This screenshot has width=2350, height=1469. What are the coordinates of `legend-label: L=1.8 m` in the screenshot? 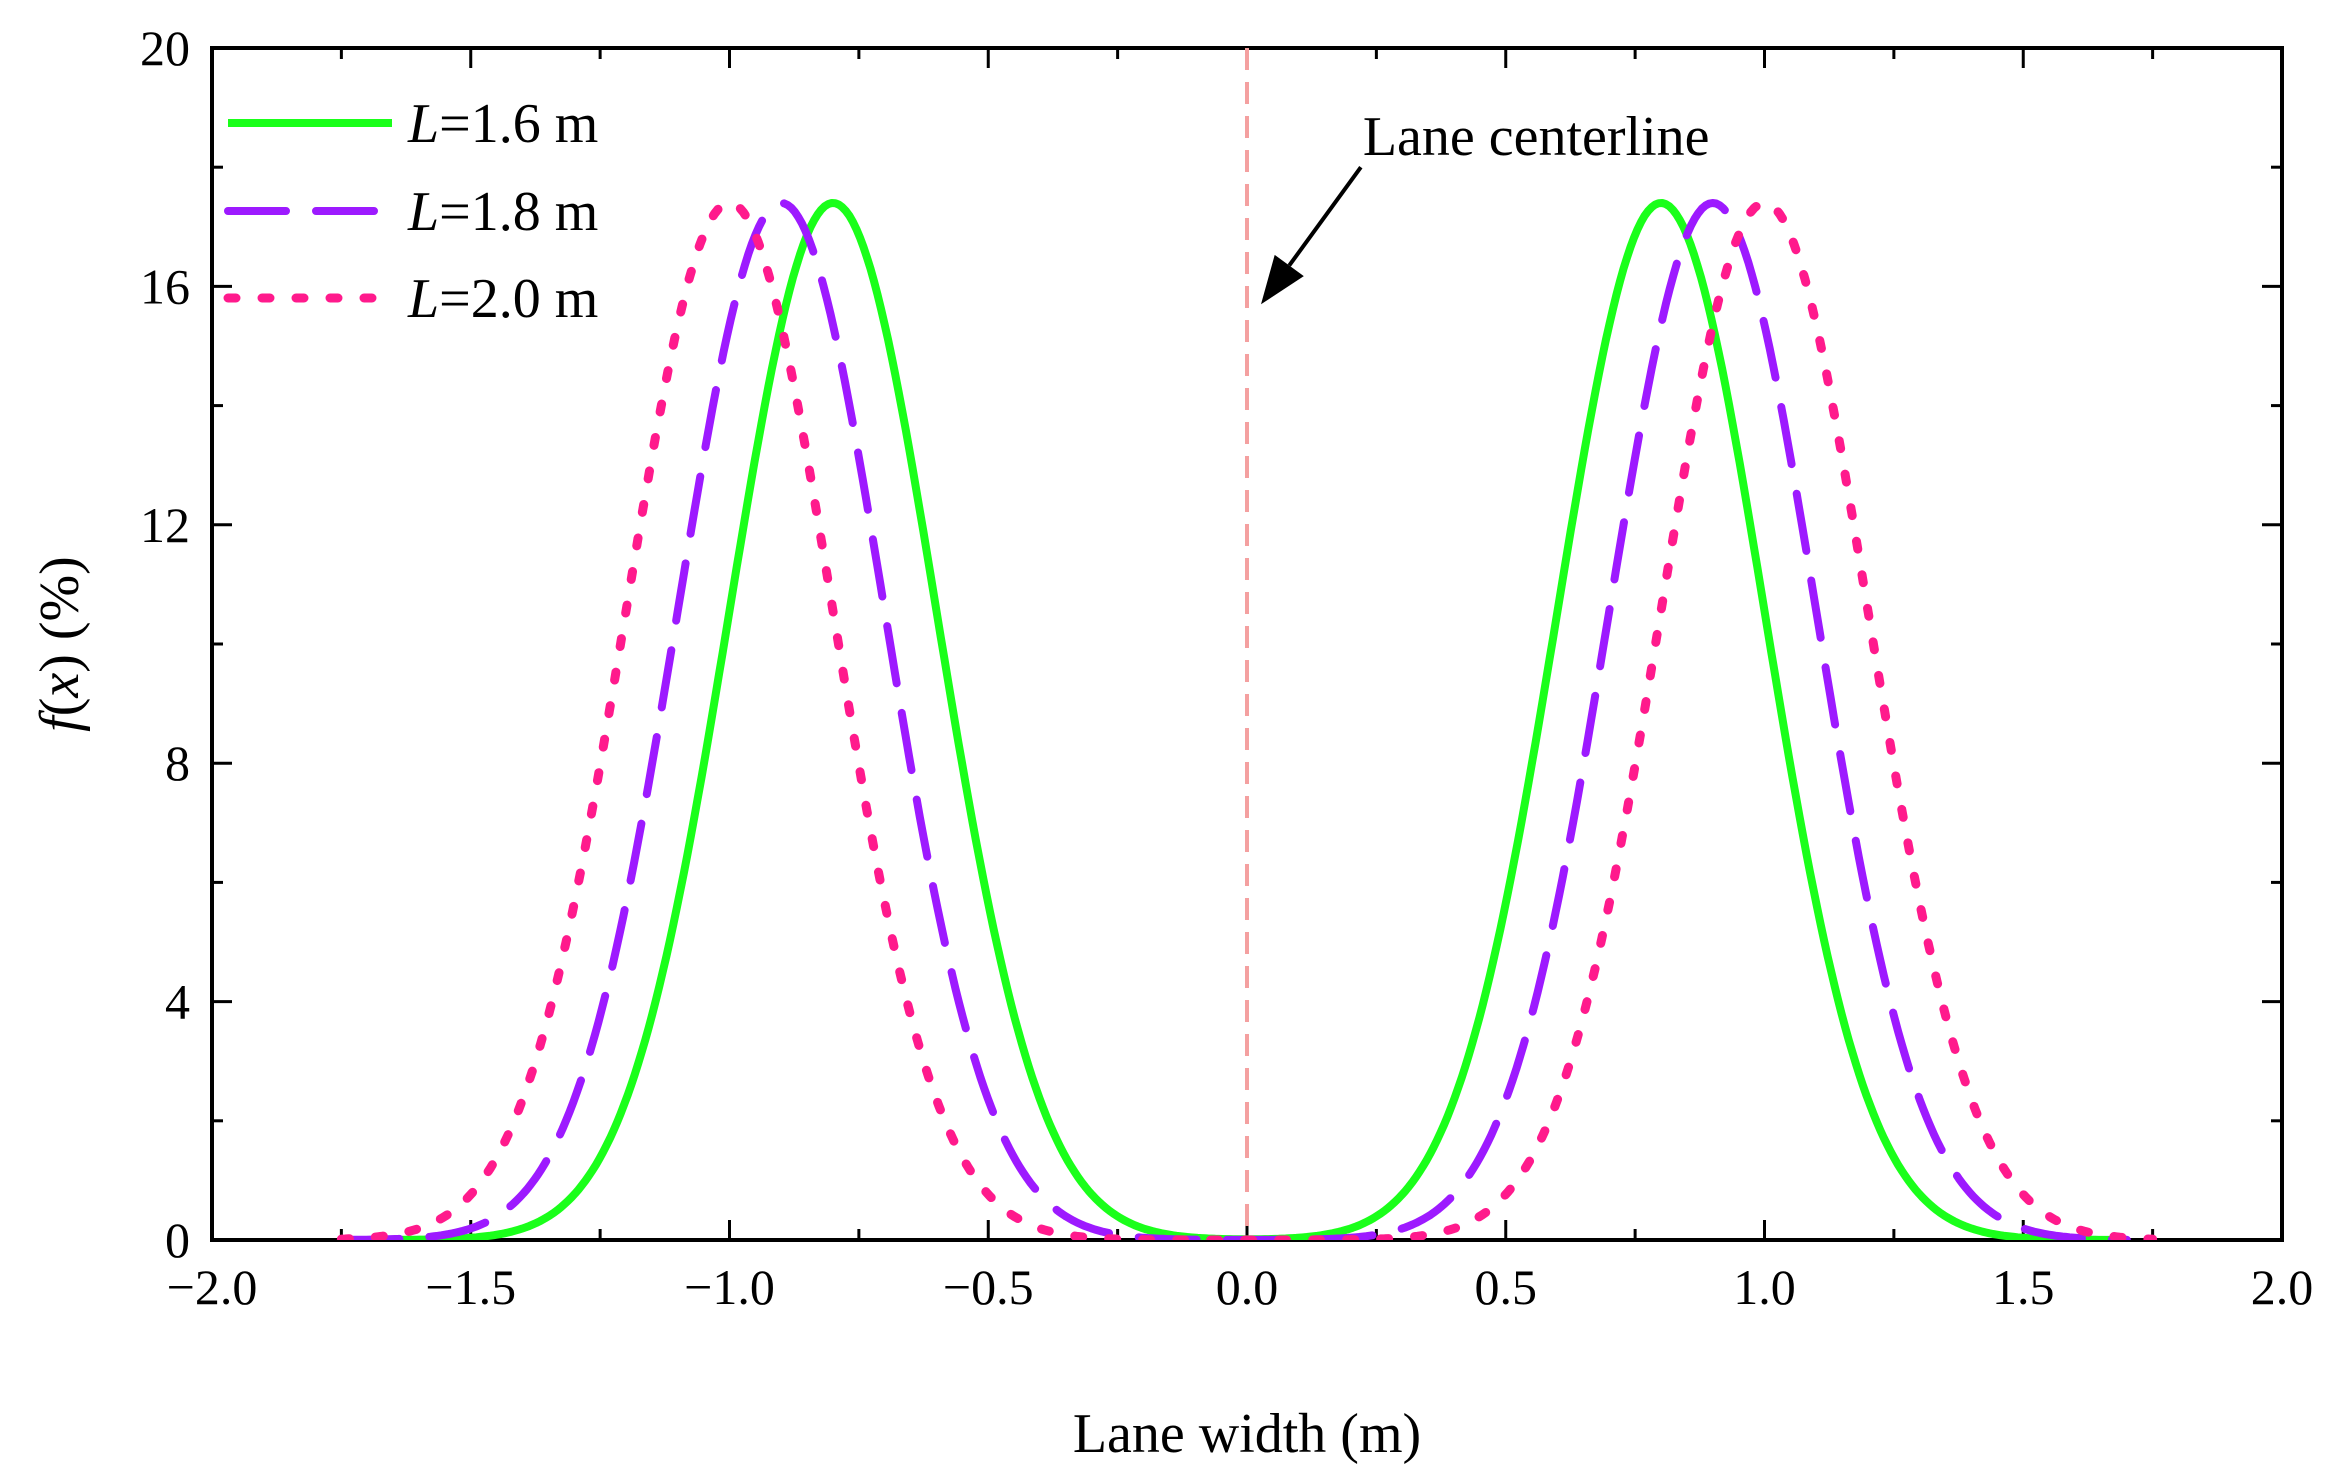 It's located at (502, 212).